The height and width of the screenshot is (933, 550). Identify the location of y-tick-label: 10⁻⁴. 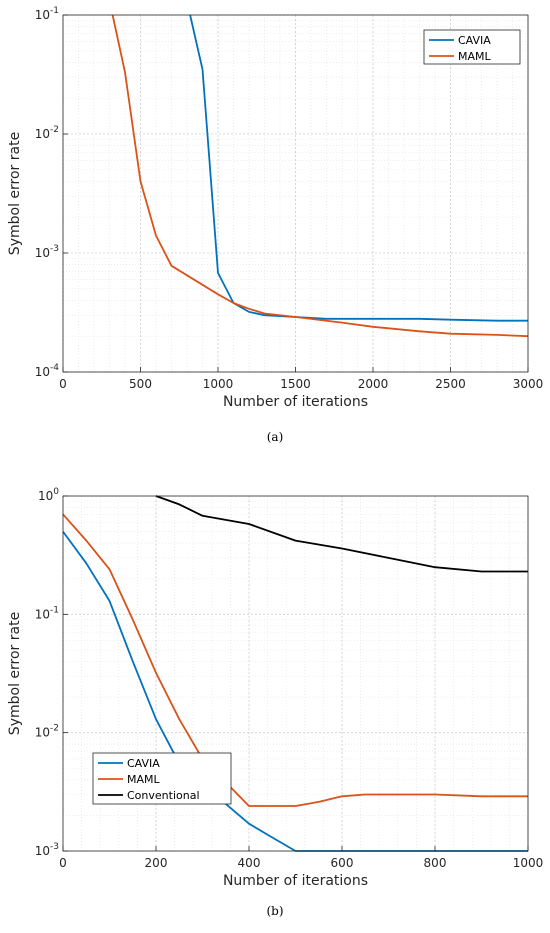
(47, 371).